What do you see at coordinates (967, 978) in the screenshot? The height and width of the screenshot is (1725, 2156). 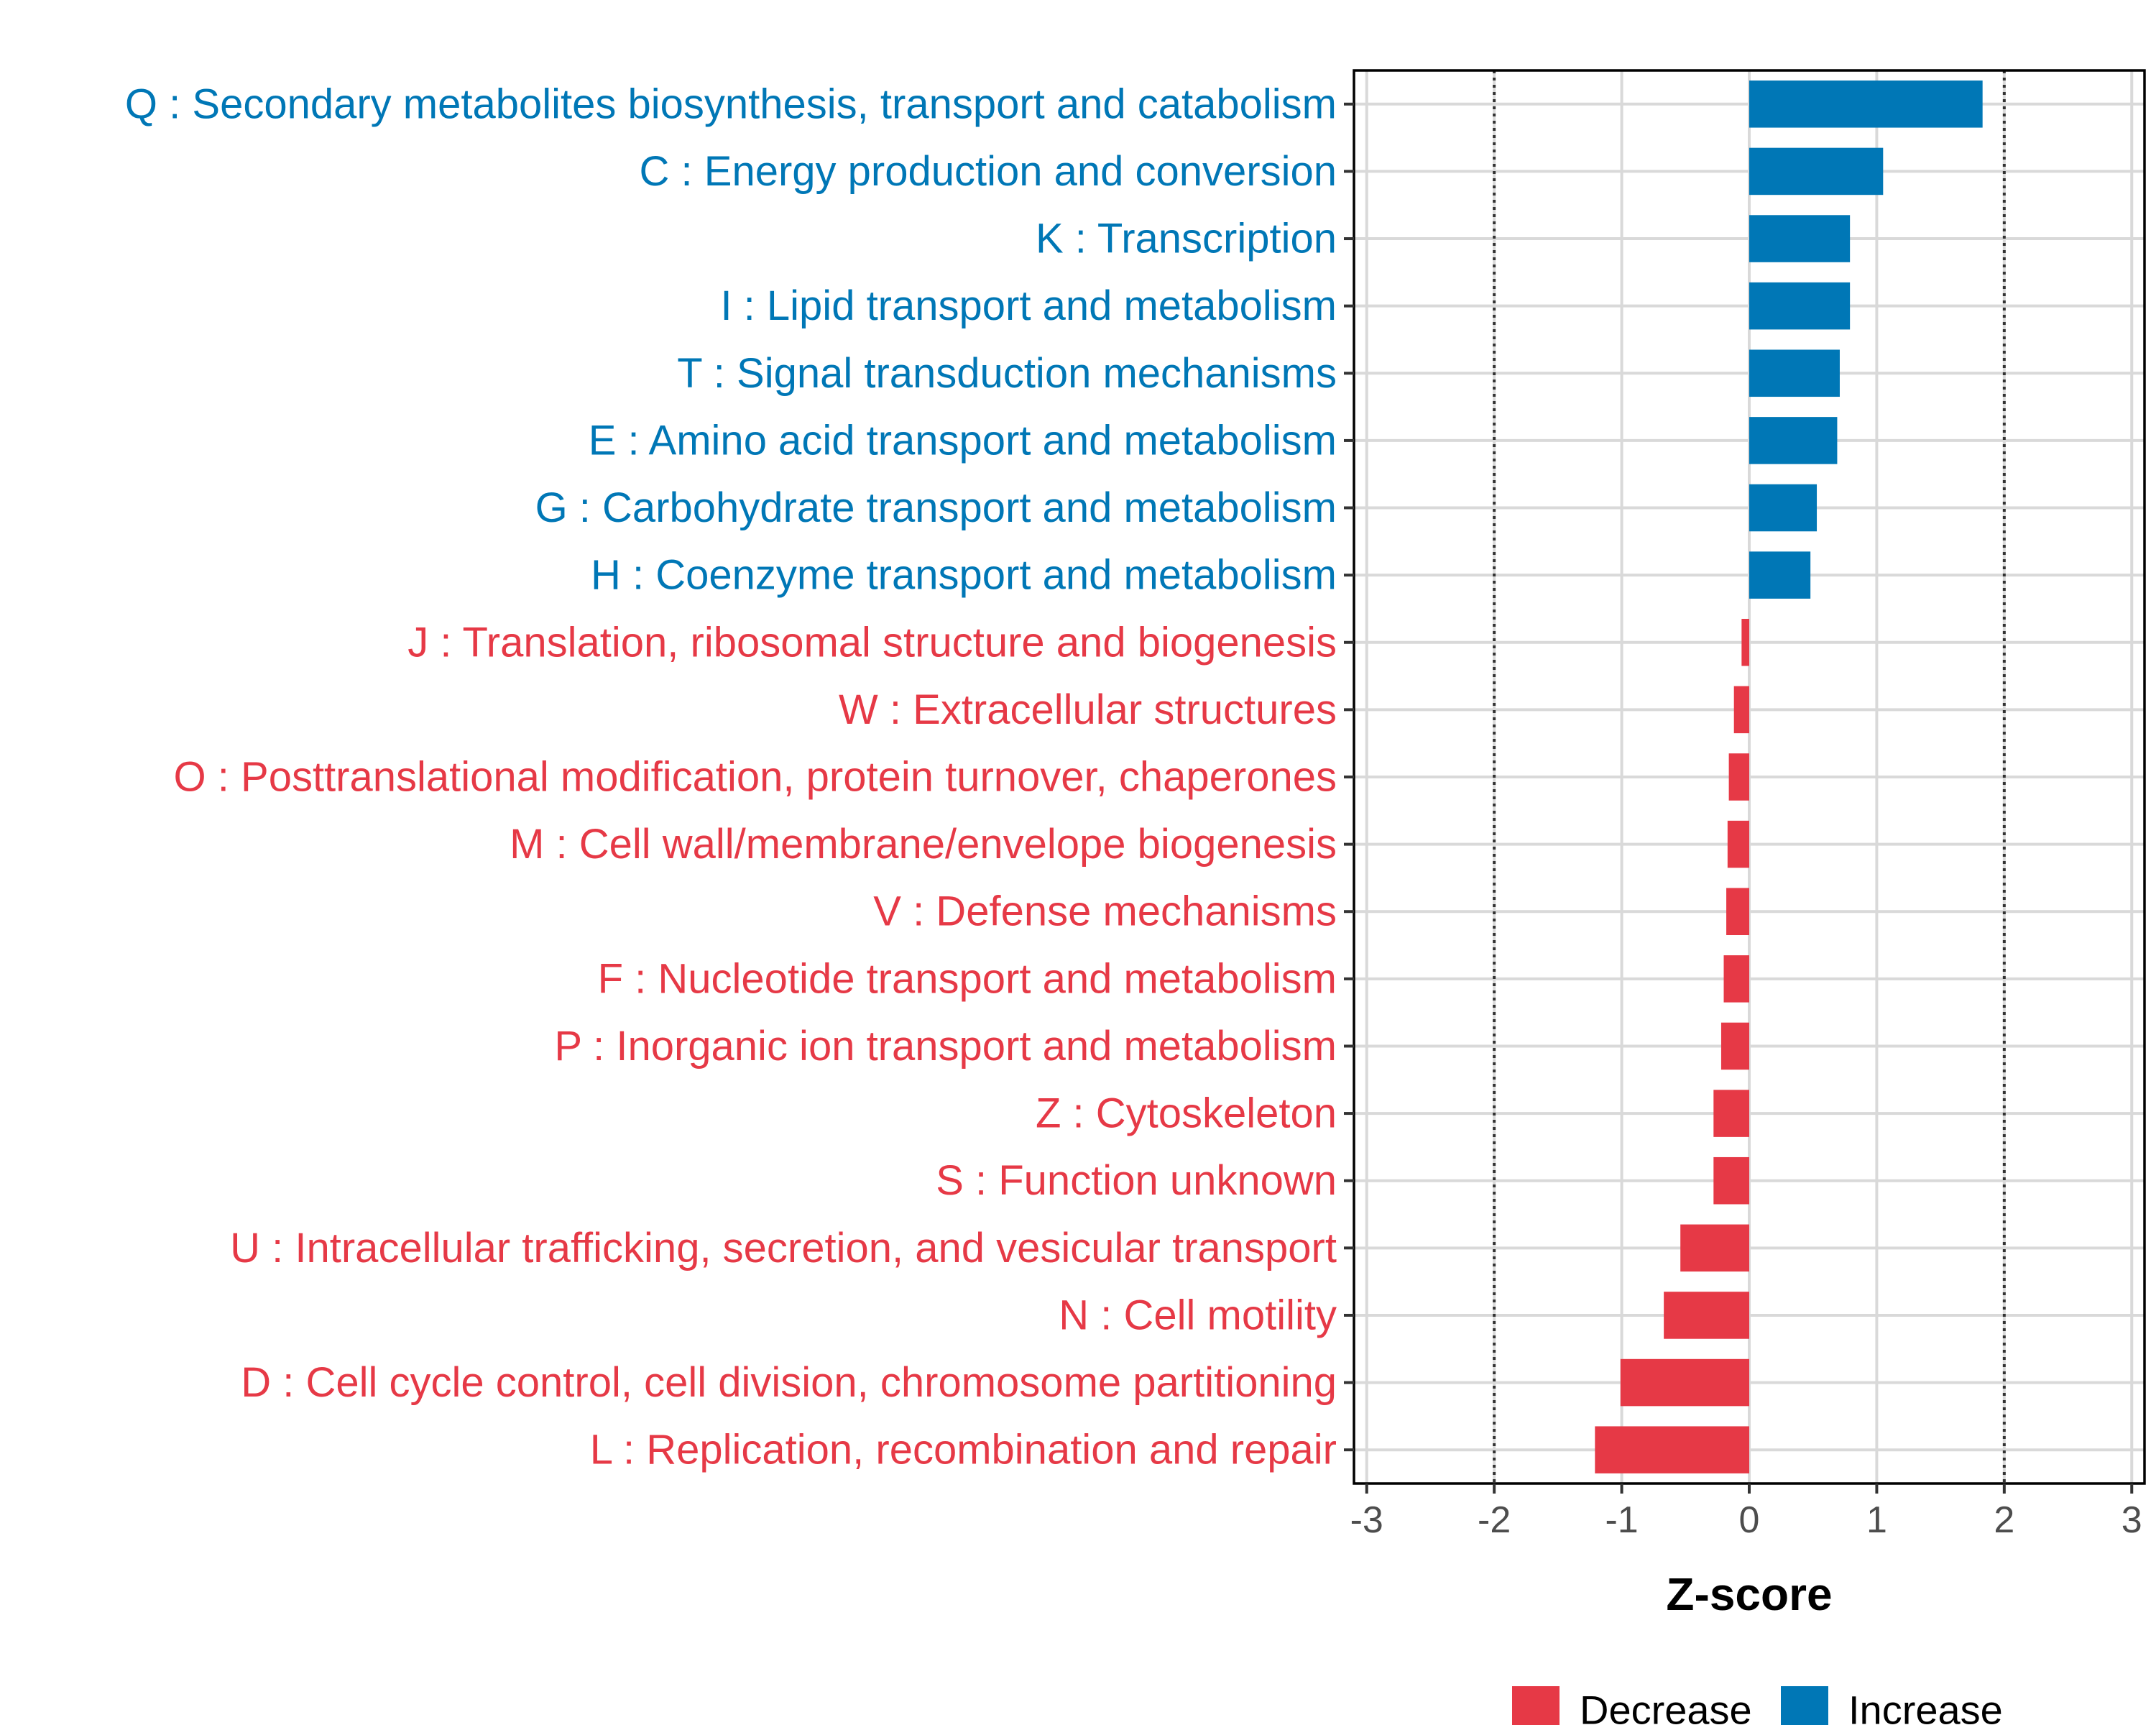 I see `category-label: F : Nucleotide transport and metabolism` at bounding box center [967, 978].